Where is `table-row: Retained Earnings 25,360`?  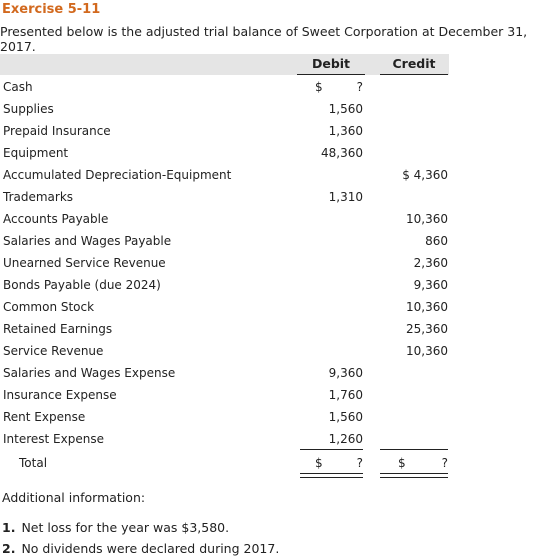 table-row: Retained Earnings 25,360 is located at coordinates (277, 329).